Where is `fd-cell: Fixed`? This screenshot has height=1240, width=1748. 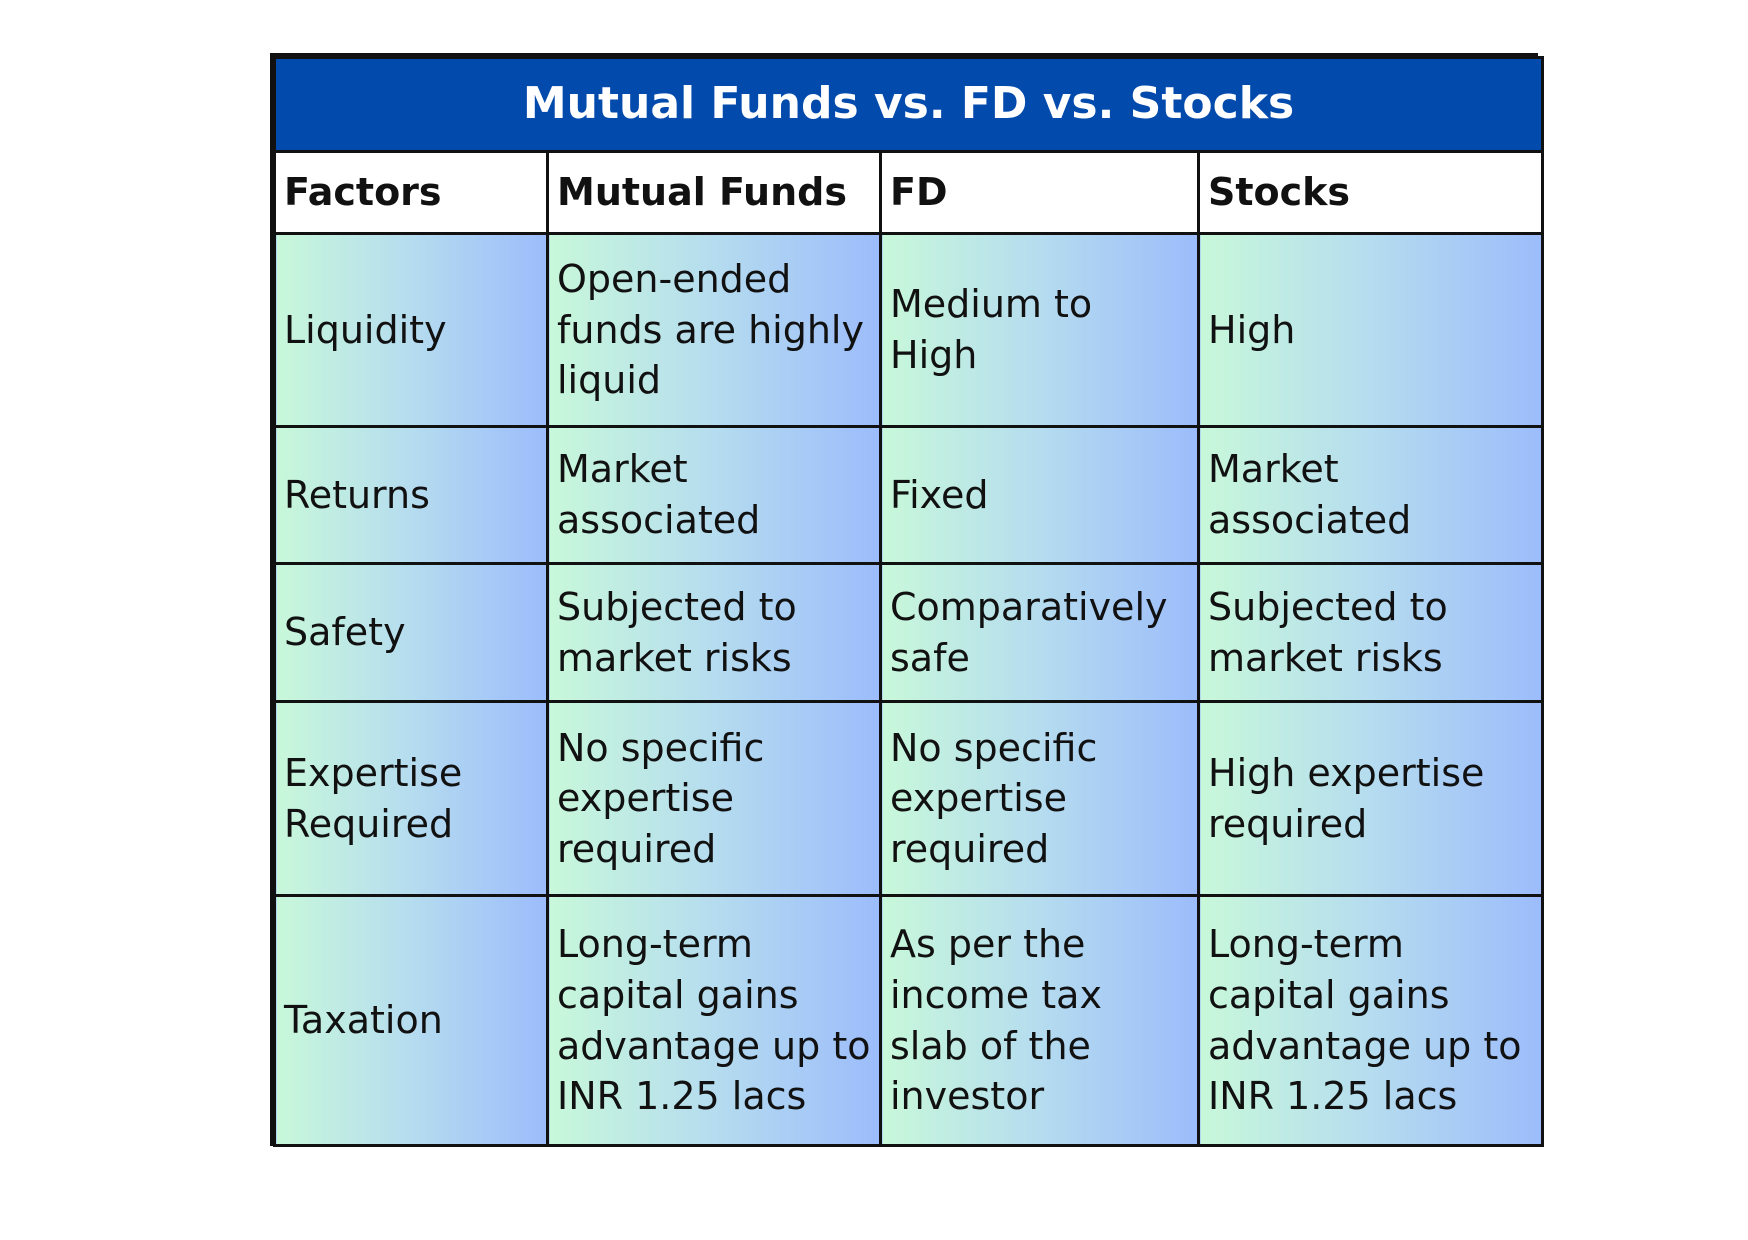 fd-cell: Fixed is located at coordinates (1039, 495).